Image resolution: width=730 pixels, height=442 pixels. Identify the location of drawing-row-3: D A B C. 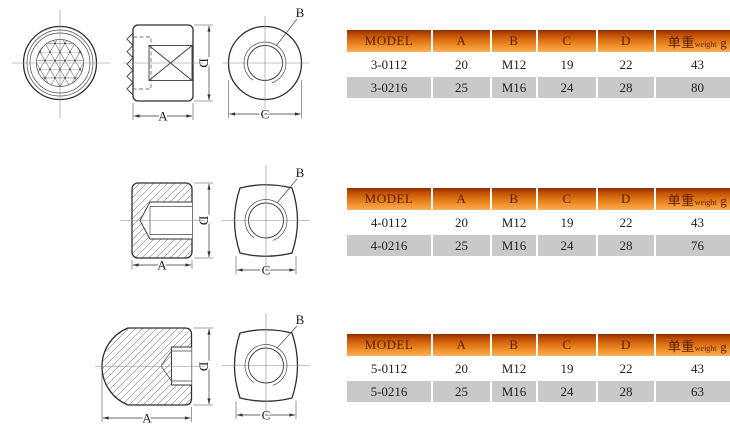
(202, 369).